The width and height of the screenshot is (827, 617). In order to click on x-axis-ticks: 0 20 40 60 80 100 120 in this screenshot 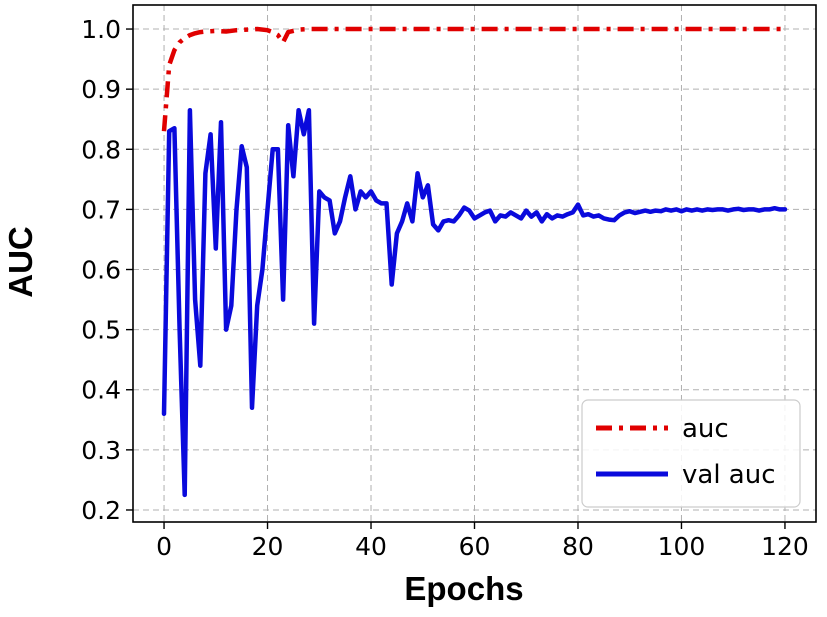, I will do `click(482, 541)`.